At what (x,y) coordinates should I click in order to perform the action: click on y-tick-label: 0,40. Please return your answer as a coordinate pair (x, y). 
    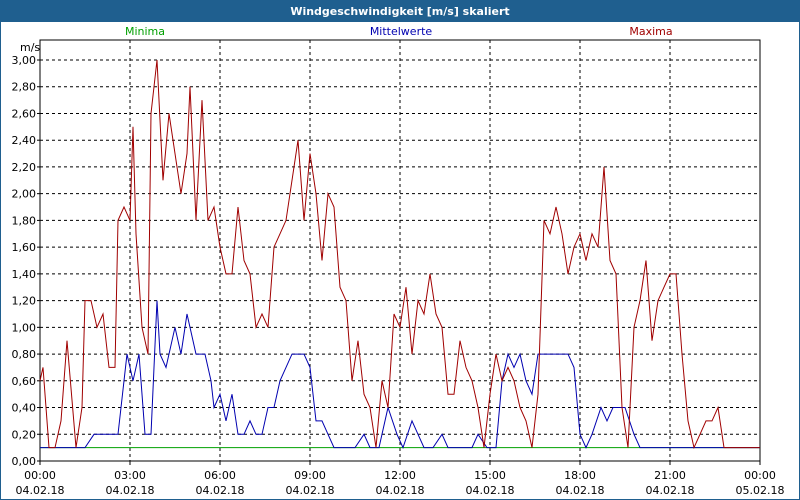
    Looking at the image, I should click on (24, 408).